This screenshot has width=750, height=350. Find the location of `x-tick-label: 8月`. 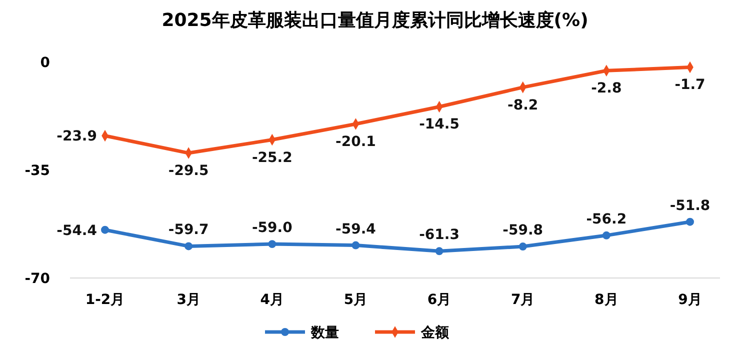

x-tick-label: 8月 is located at coordinates (606, 300).